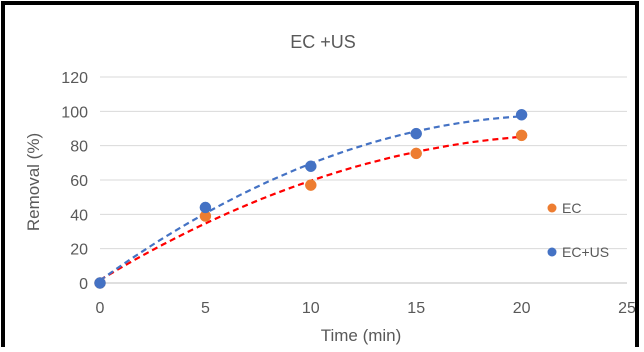  What do you see at coordinates (626, 308) in the screenshot?
I see `x-tick-label-25: 25` at bounding box center [626, 308].